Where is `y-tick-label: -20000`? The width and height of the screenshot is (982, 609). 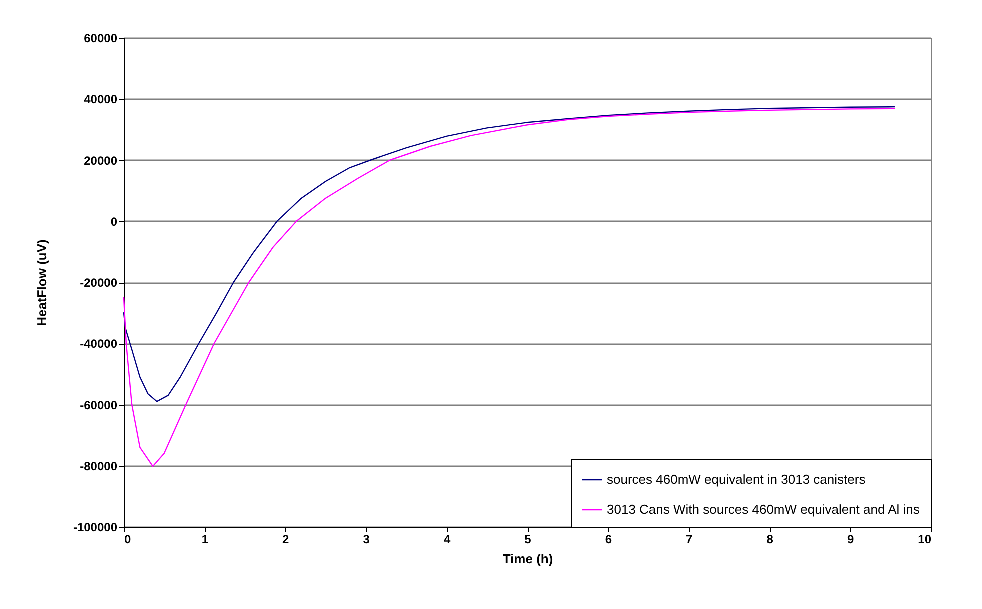
y-tick-label: -20000 is located at coordinates (99, 283).